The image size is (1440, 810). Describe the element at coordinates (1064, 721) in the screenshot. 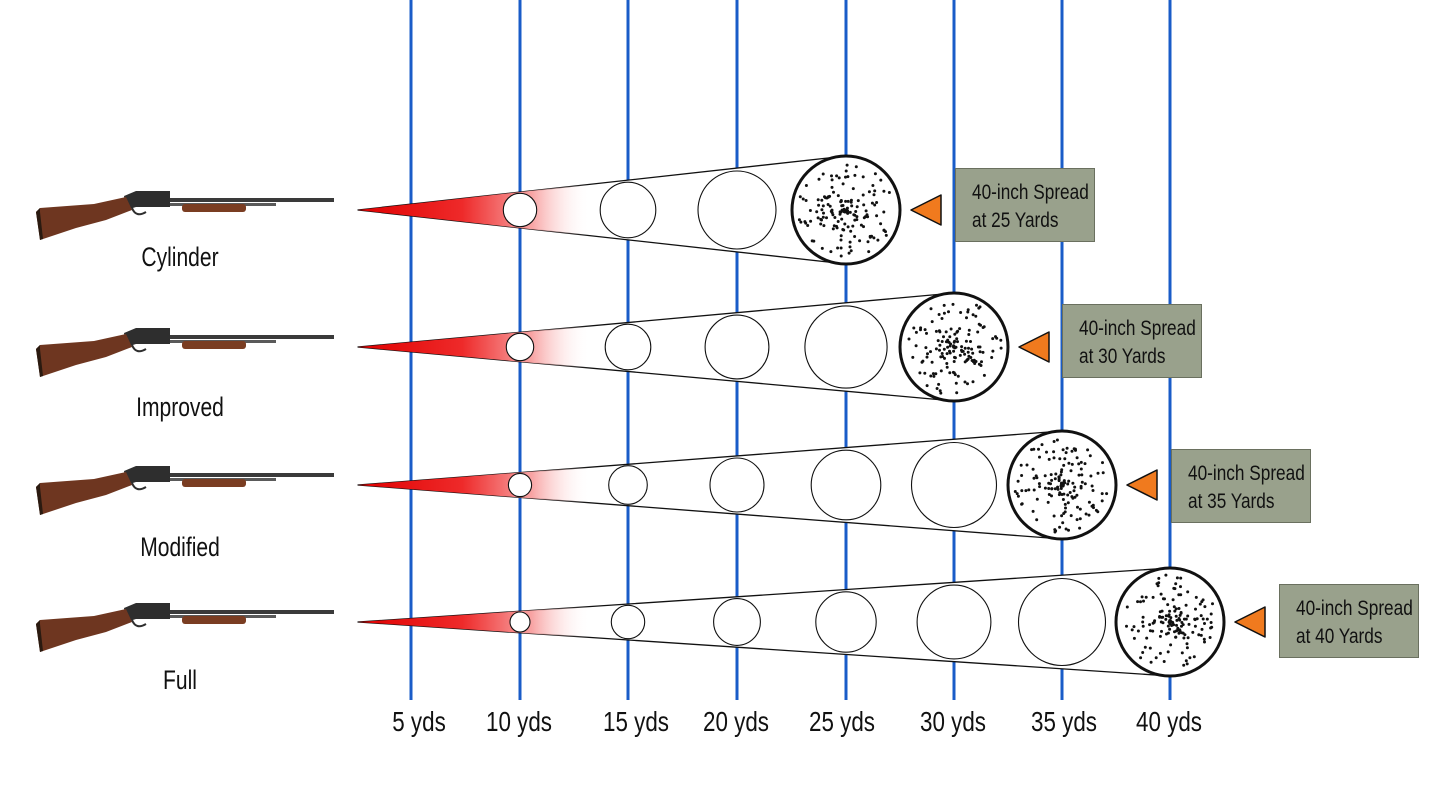

I see `yard-label-35: 35 yds` at that location.